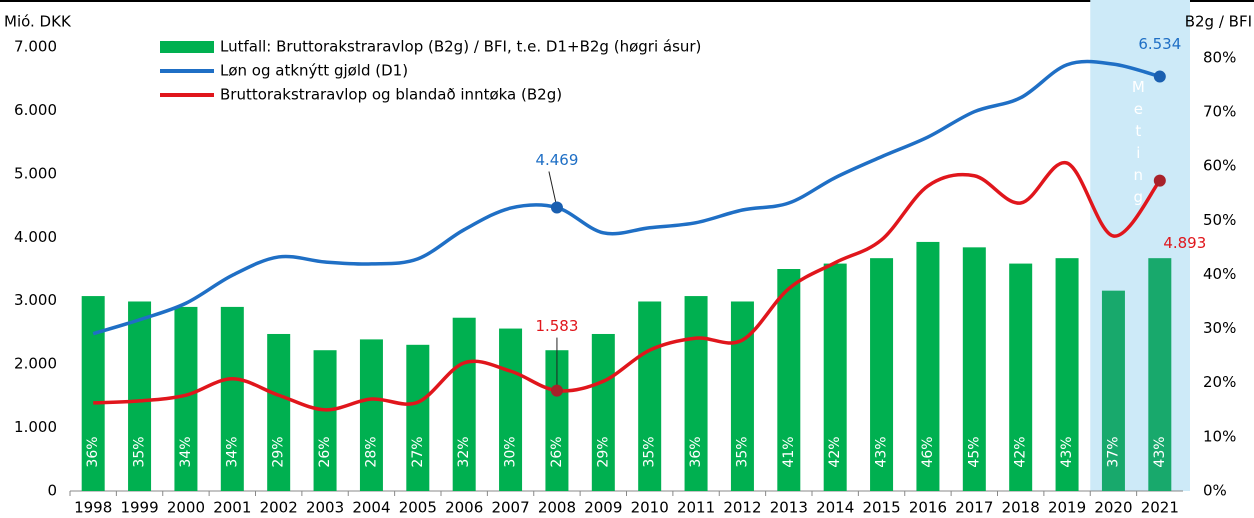  What do you see at coordinates (464, 508) in the screenshot?
I see `x-tick-label: 2006` at bounding box center [464, 508].